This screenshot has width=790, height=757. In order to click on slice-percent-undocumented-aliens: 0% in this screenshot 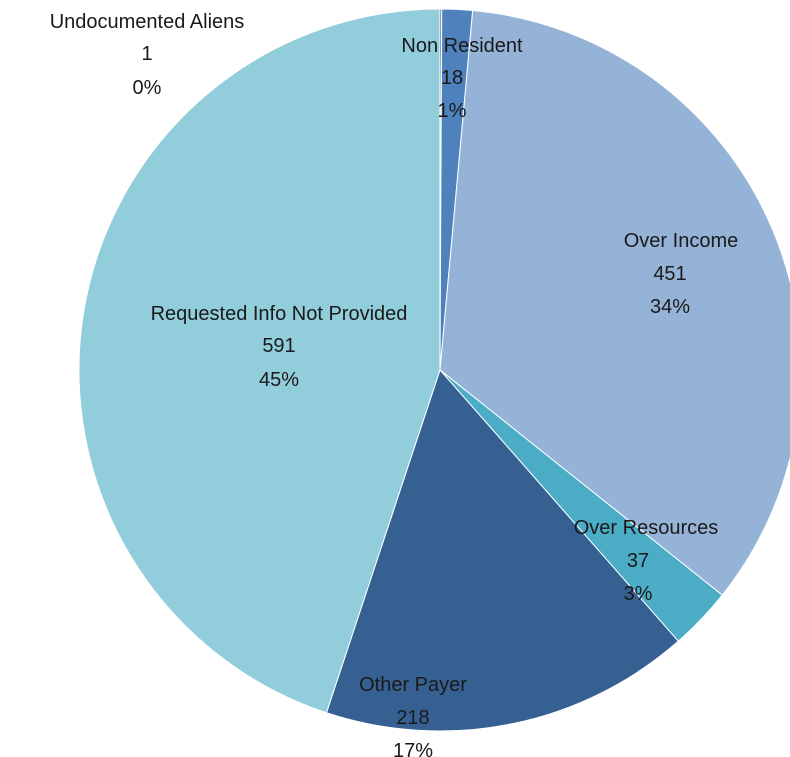, I will do `click(147, 88)`.